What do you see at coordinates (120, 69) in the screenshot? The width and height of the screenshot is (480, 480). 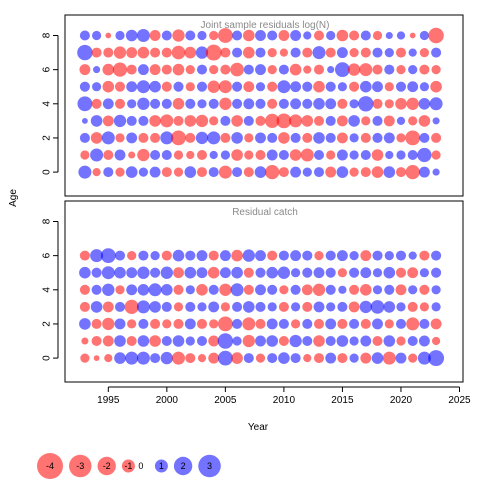 I see `bubble-age6-year1996` at bounding box center [120, 69].